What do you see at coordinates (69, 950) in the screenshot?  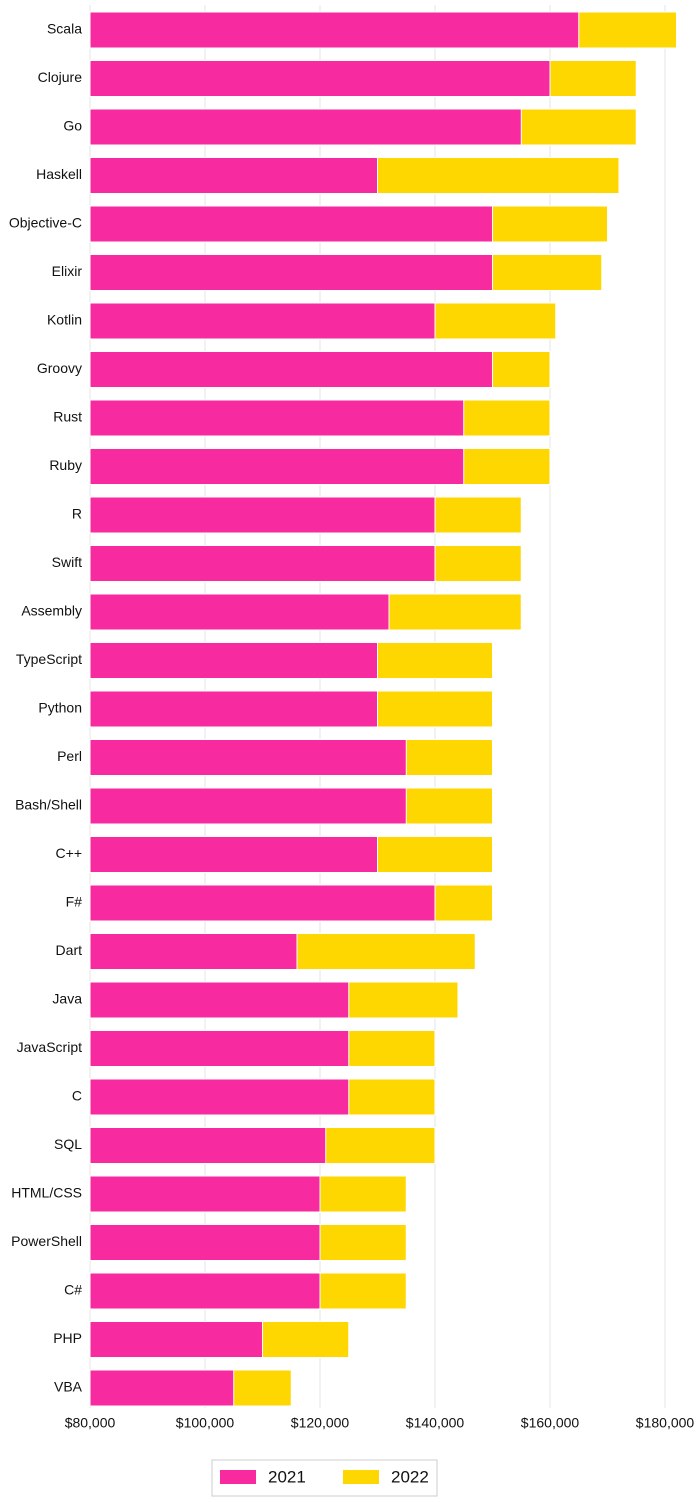 I see `y-tick-label: Dart` at bounding box center [69, 950].